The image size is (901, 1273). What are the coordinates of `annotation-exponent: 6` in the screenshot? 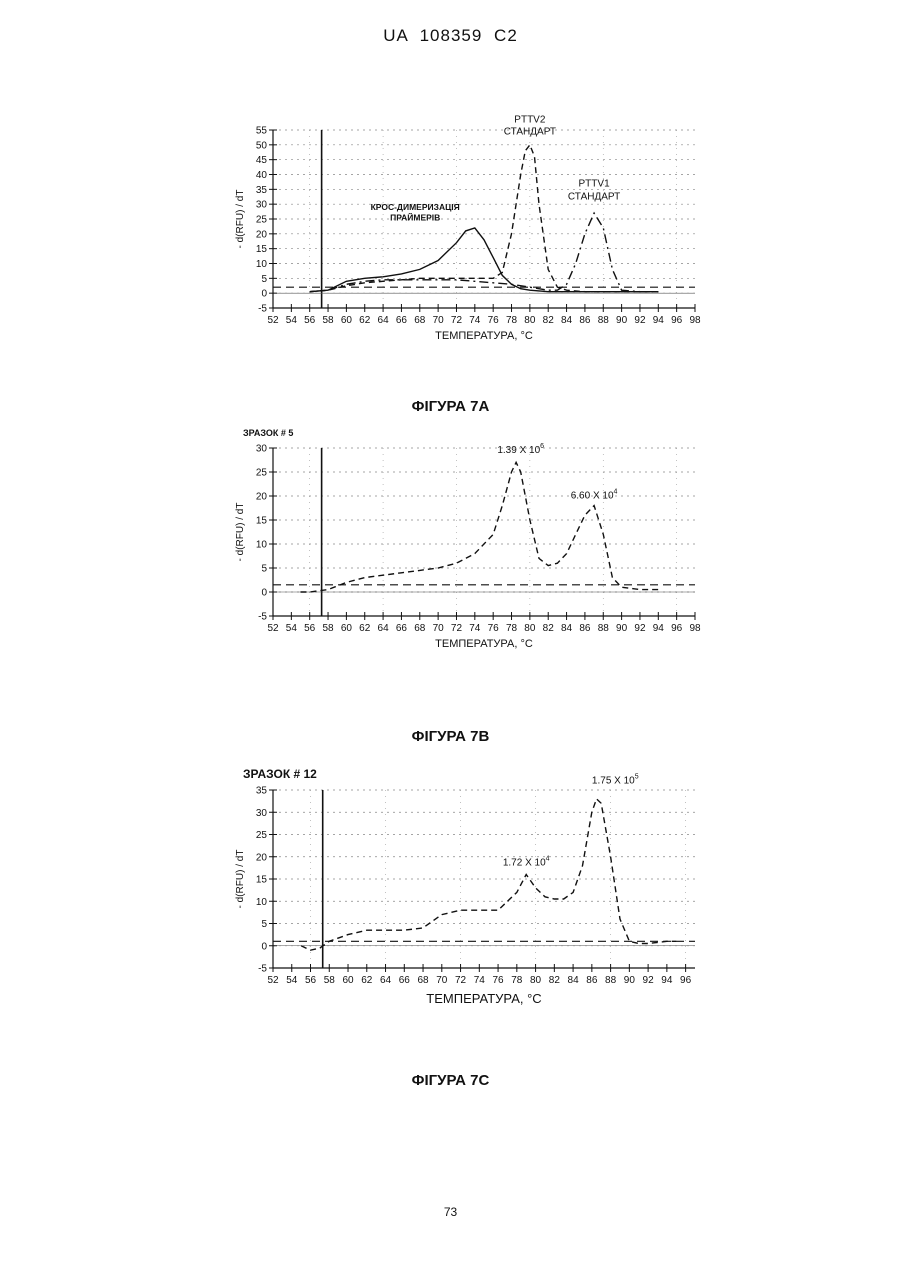 It's located at (542, 446).